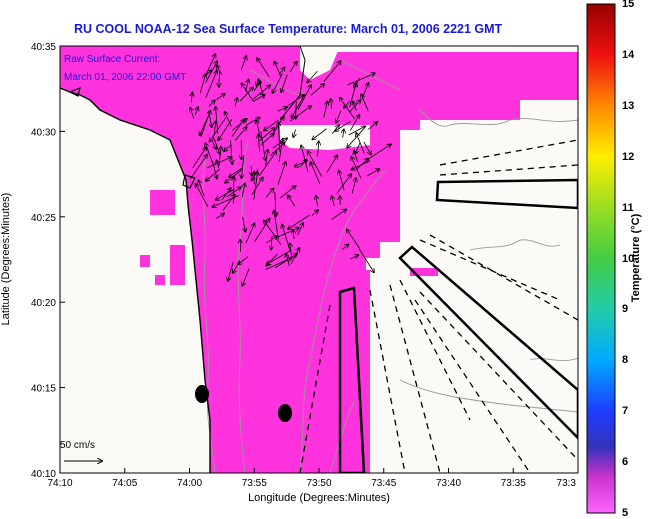 Image resolution: width=651 pixels, height=519 pixels. Describe the element at coordinates (125, 77) in the screenshot. I see `current-timestamp: March 01, 2006 22:00 GMT` at that location.